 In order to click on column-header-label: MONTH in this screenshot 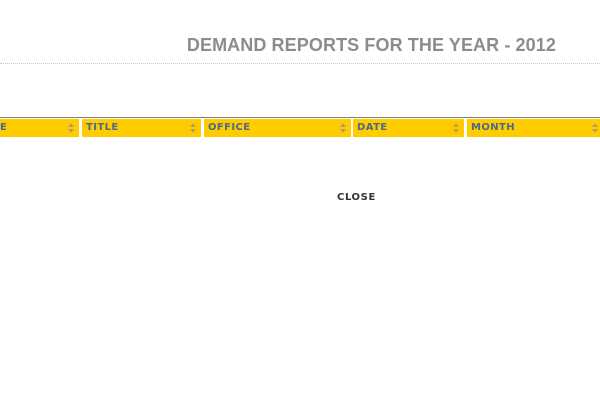, I will do `click(493, 127)`.